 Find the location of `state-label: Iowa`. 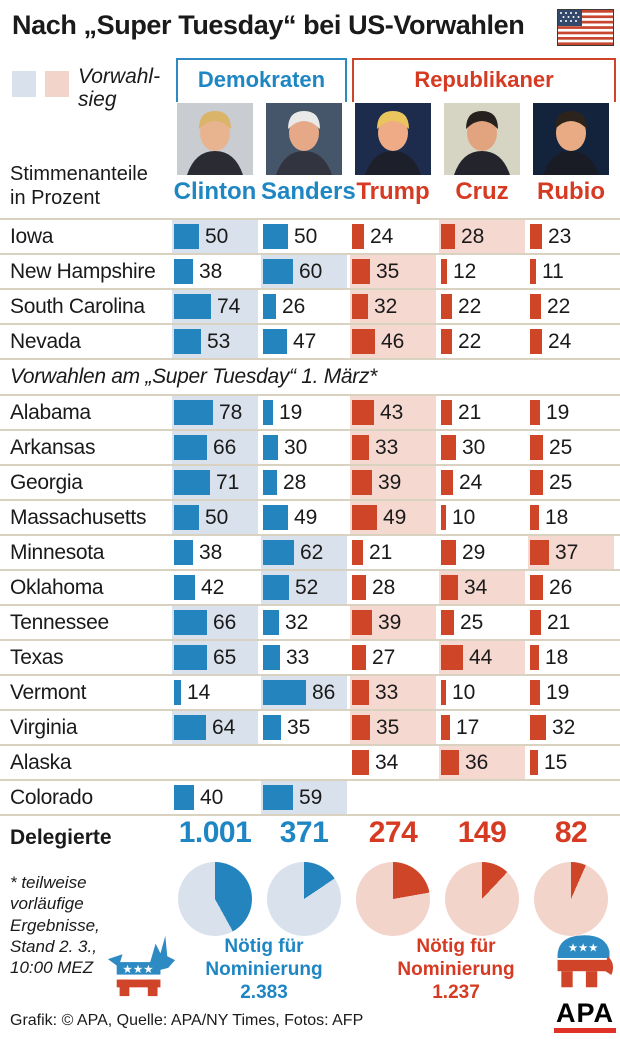

state-label: Iowa is located at coordinates (32, 236).